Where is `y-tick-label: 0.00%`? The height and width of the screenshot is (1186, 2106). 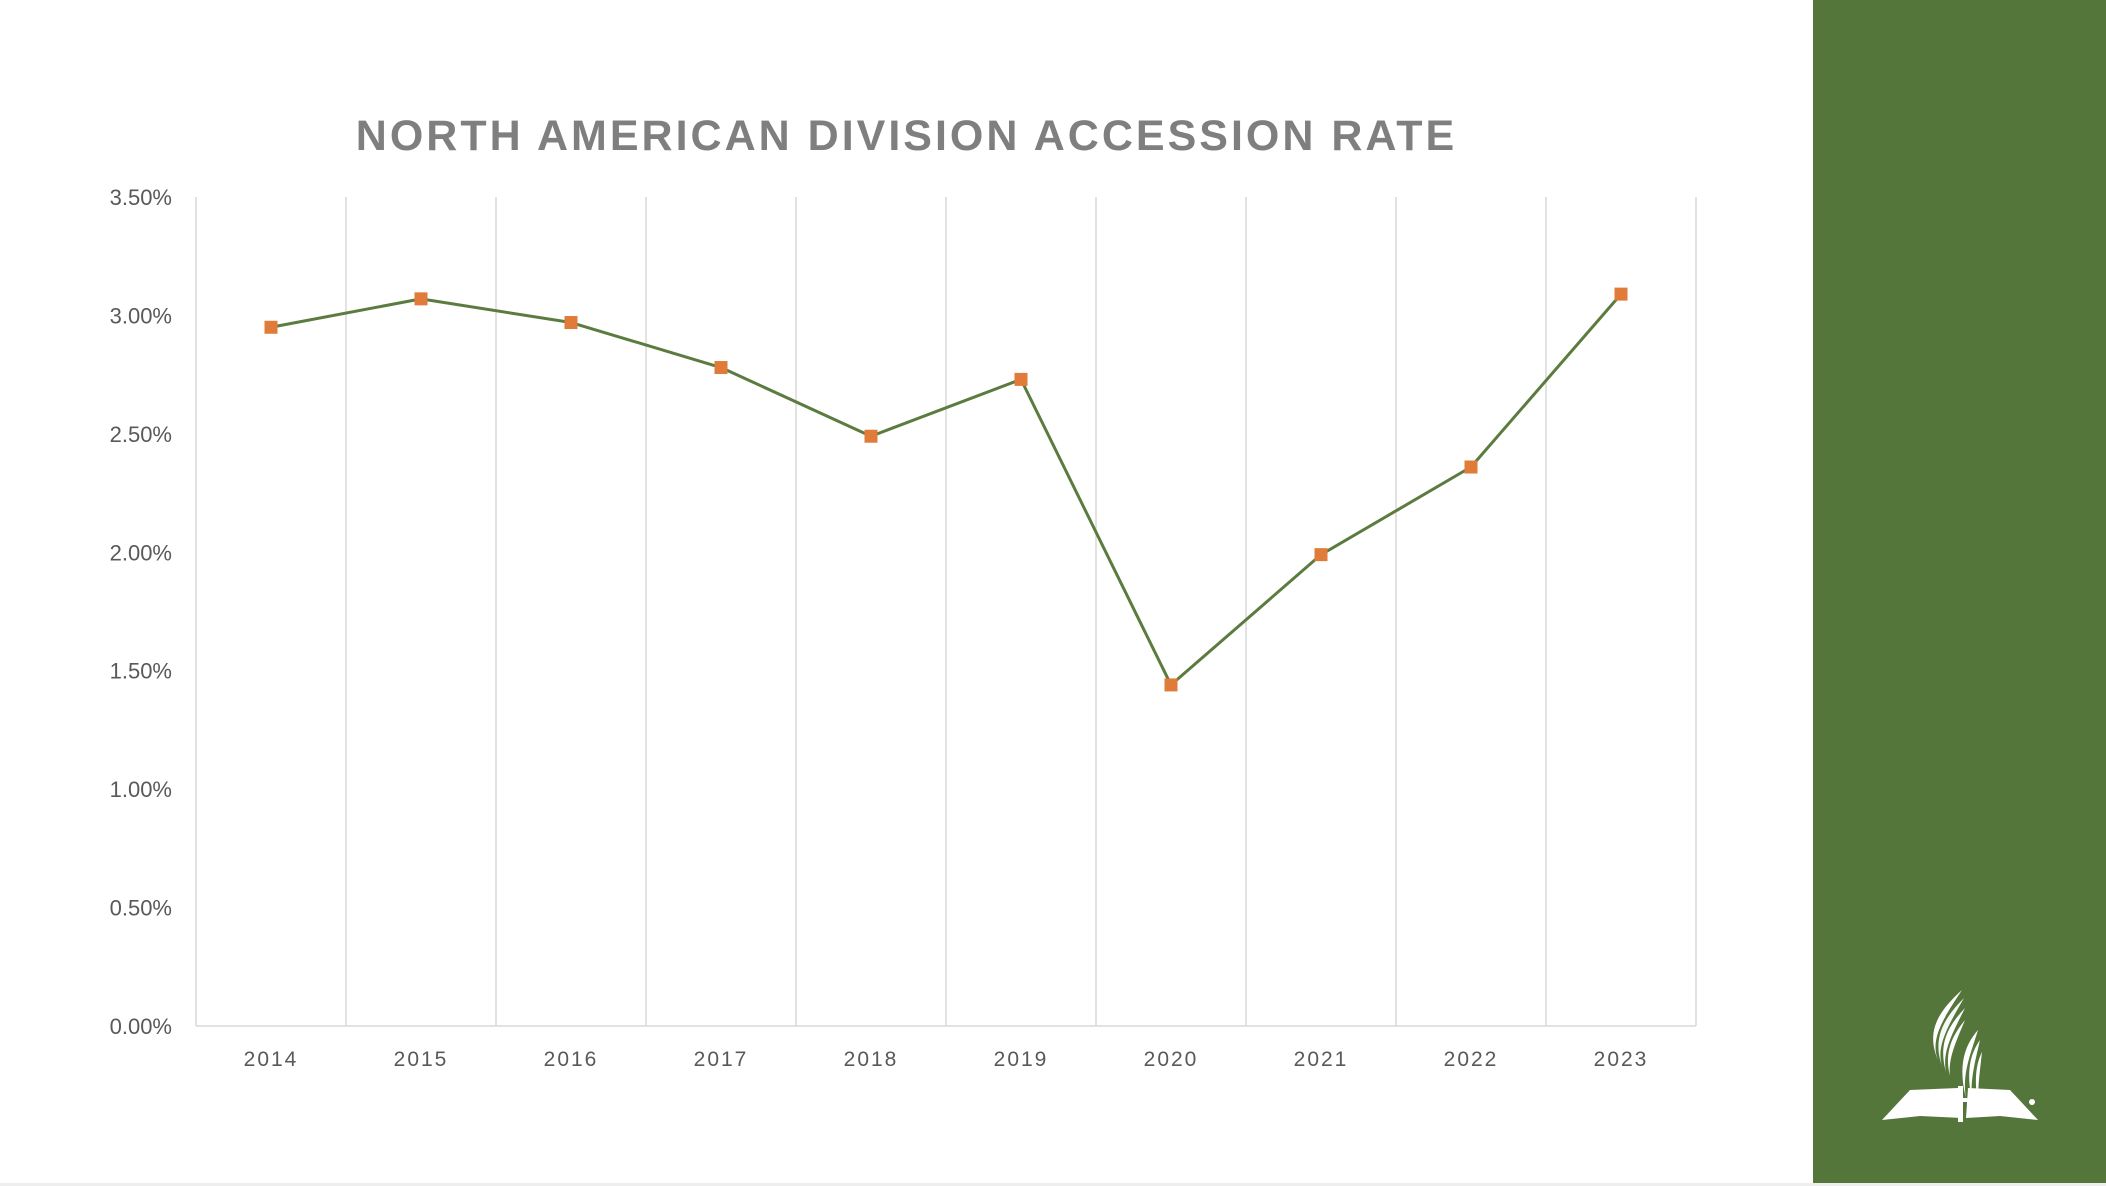 y-tick-label: 0.00% is located at coordinates (141, 1026).